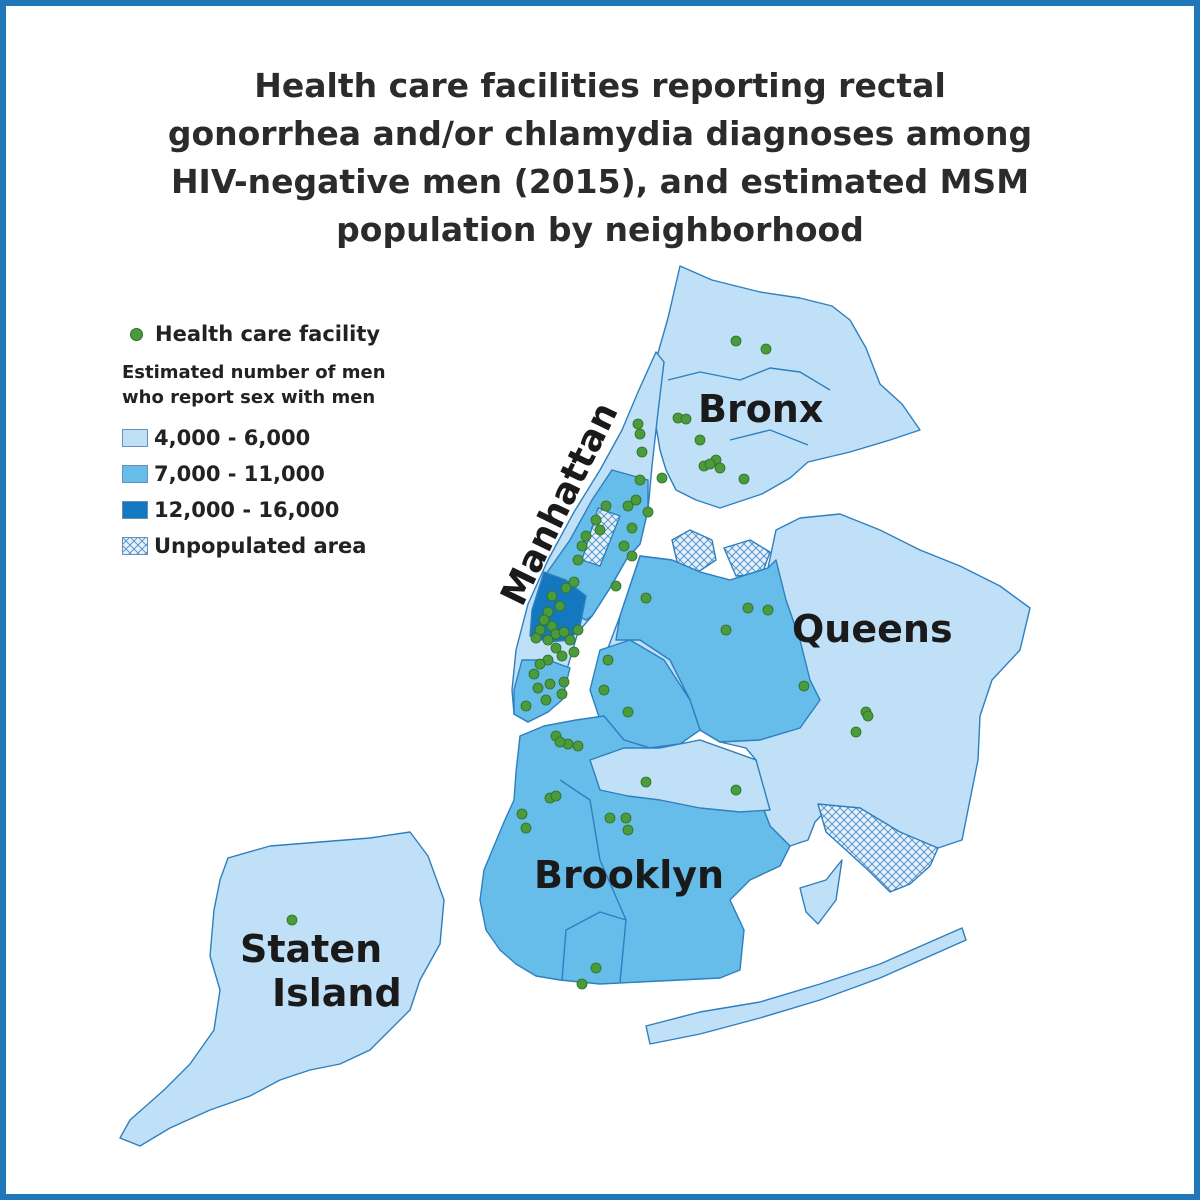 This screenshot has width=1200, height=1200. Describe the element at coordinates (601, 537) in the screenshot. I see `central-park-unpopulated` at that location.